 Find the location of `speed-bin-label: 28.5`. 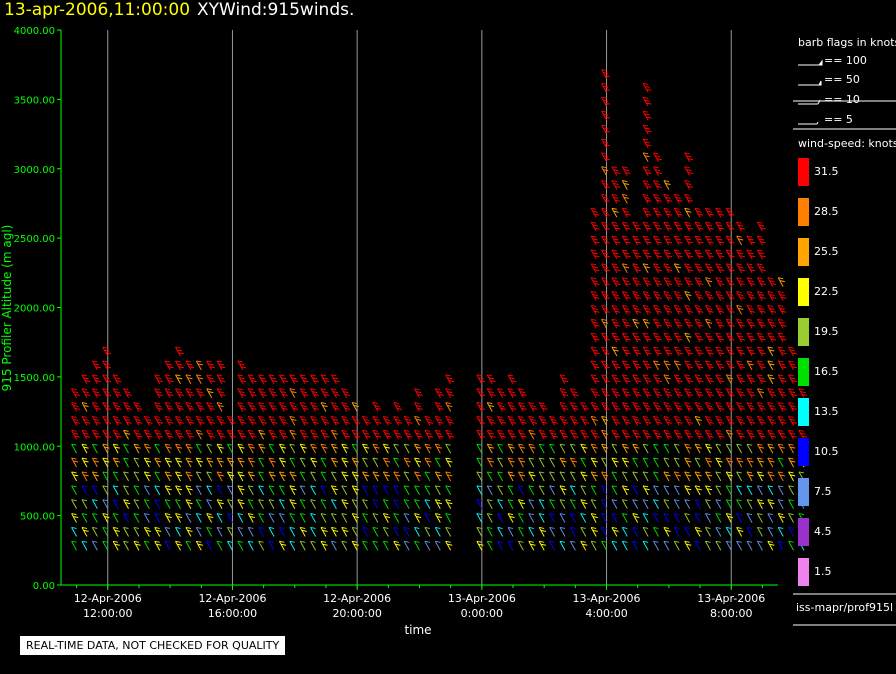

speed-bin-label: 28.5 is located at coordinates (826, 211).